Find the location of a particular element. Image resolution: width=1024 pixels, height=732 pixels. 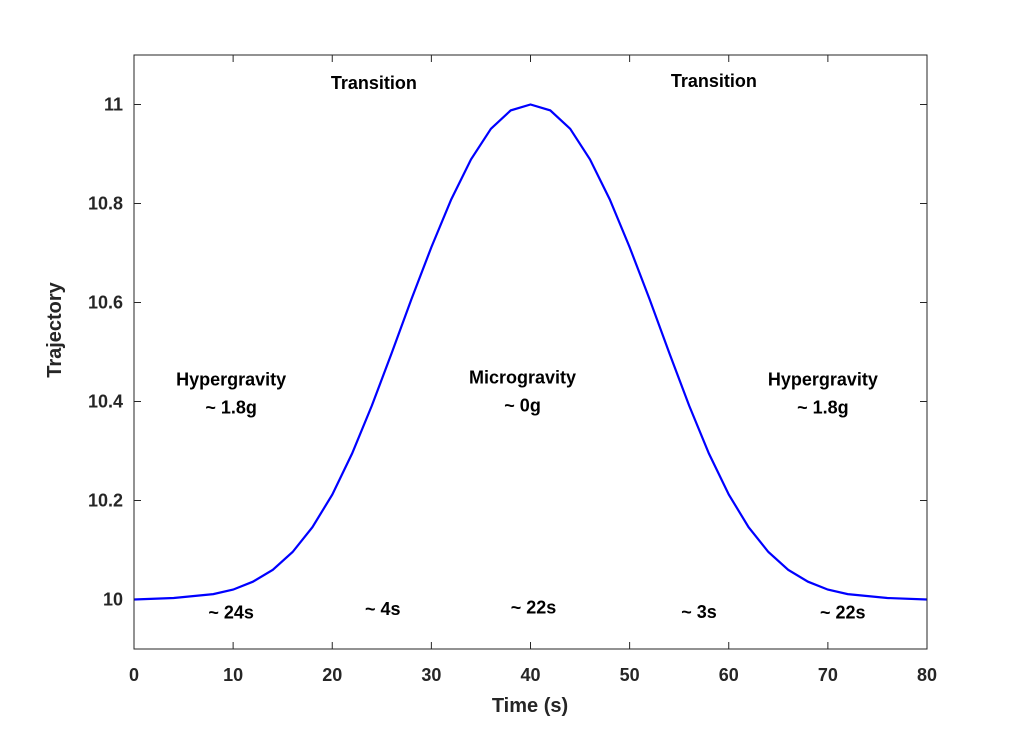

annotation-label: ~ 3s is located at coordinates (699, 612).